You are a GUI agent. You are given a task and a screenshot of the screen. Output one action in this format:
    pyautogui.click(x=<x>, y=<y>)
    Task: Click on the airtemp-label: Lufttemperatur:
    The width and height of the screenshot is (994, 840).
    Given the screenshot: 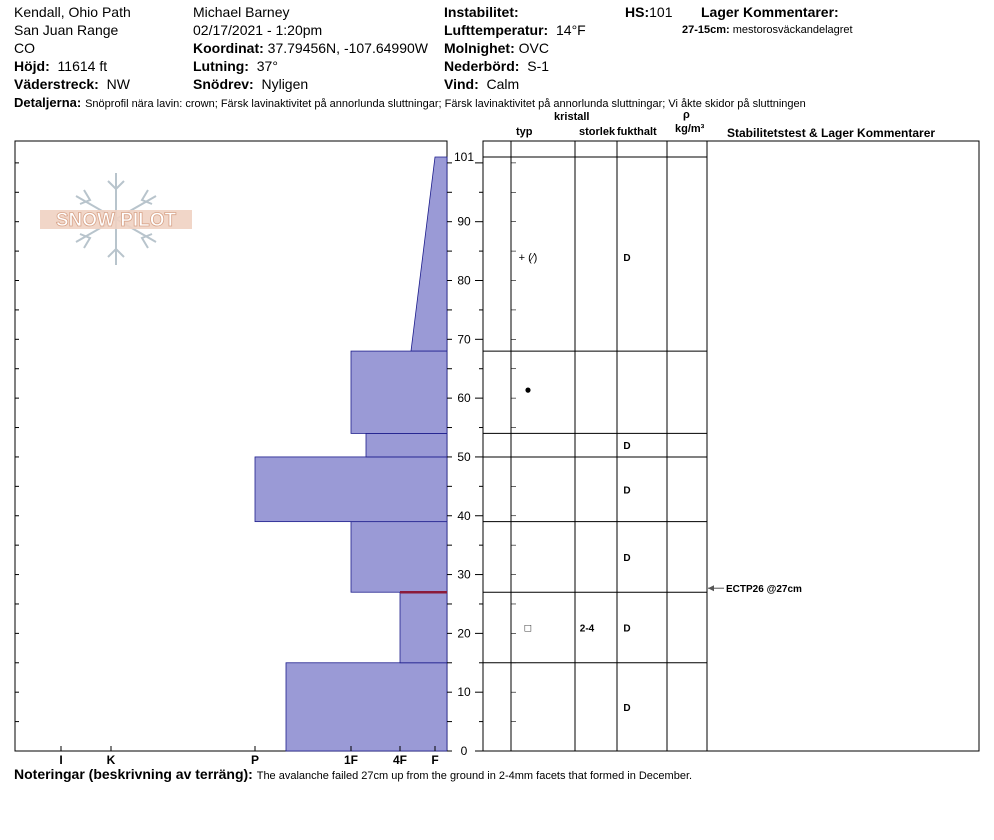 What is the action you would take?
    pyautogui.click(x=496, y=30)
    